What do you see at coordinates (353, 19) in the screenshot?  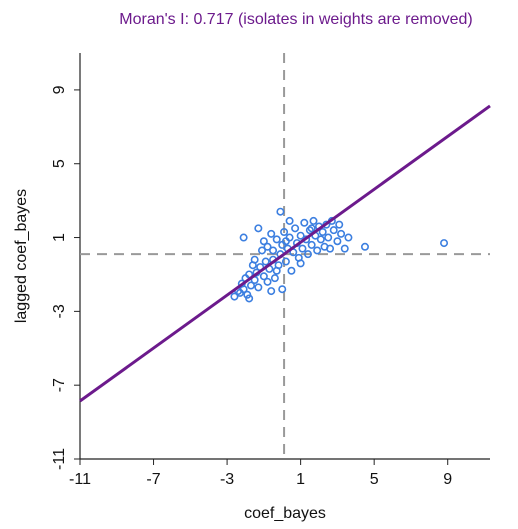 I see `title-suffix: (isolates in weights are removed)` at bounding box center [353, 19].